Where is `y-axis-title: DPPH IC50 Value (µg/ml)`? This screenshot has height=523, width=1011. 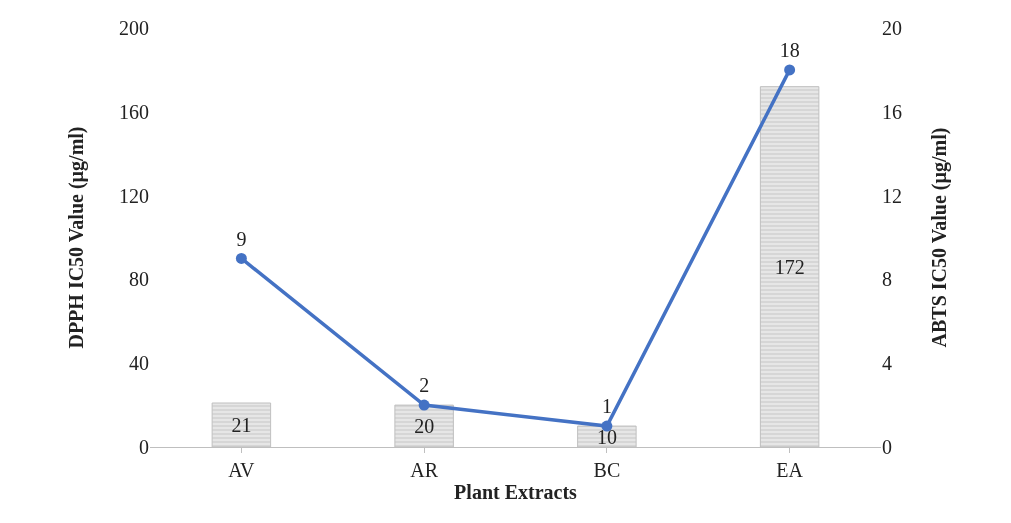
y-axis-title: DPPH IC50 Value (µg/ml) is located at coordinates (76, 237).